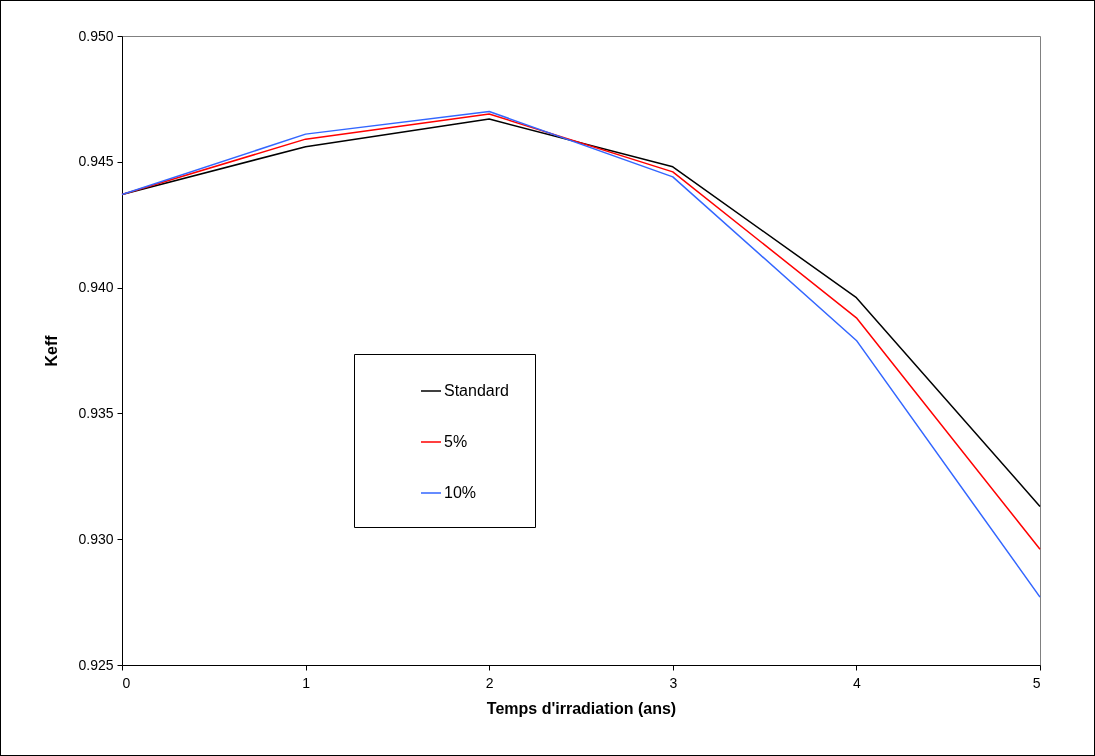  I want to click on x-tick-label: 2, so click(489, 682).